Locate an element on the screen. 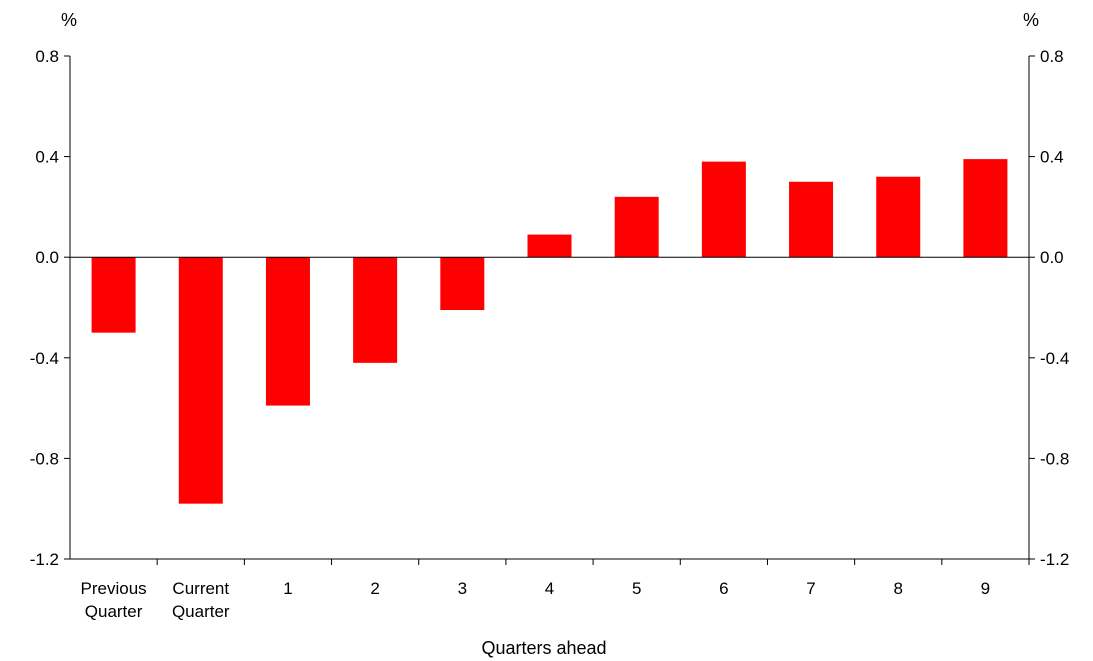 Image resolution: width=1093 pixels, height=661 pixels. x-tick-label: 5 is located at coordinates (636, 588).